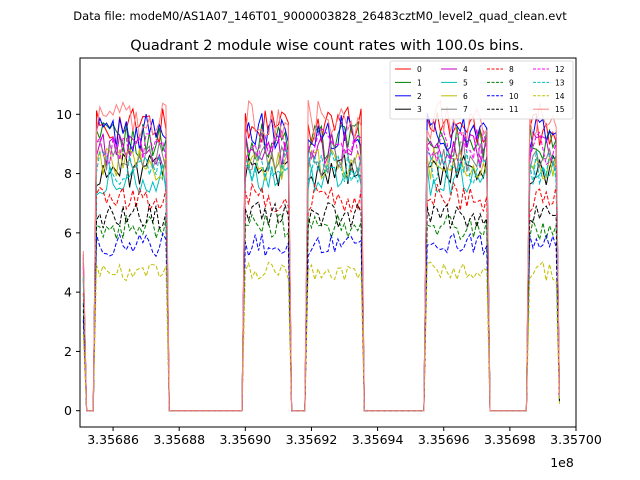  What do you see at coordinates (514, 109) in the screenshot?
I see `legend-label-11: 11` at bounding box center [514, 109].